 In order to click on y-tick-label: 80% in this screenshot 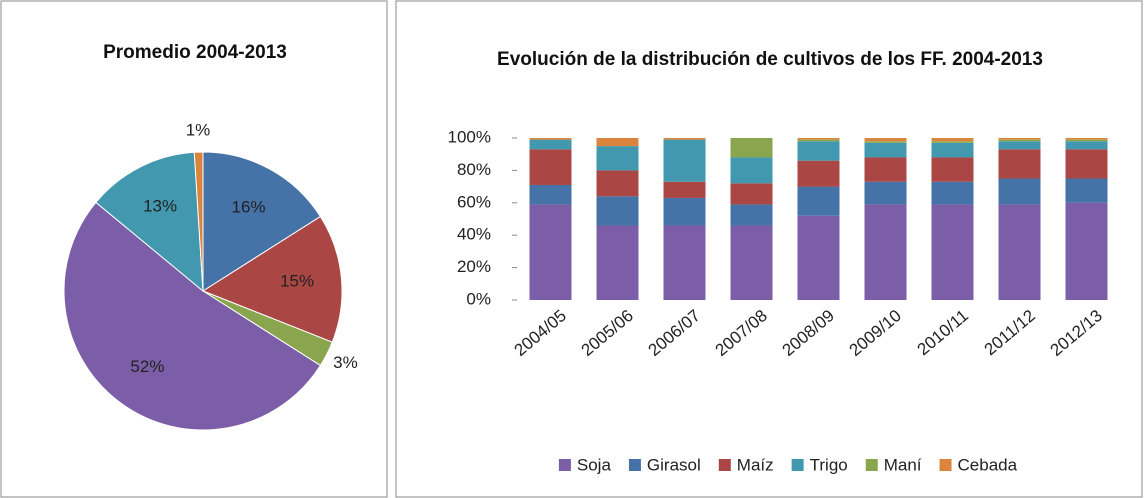, I will do `click(474, 169)`.